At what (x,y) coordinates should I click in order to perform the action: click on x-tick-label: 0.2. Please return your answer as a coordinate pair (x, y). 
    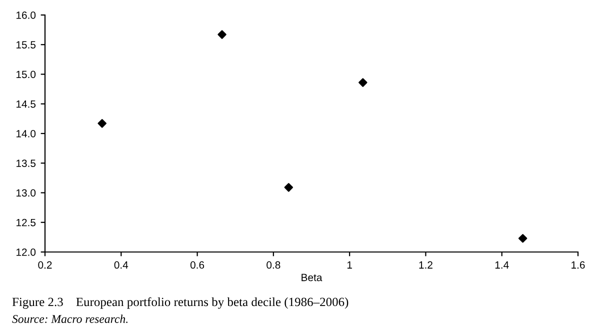
    Looking at the image, I should click on (45, 265).